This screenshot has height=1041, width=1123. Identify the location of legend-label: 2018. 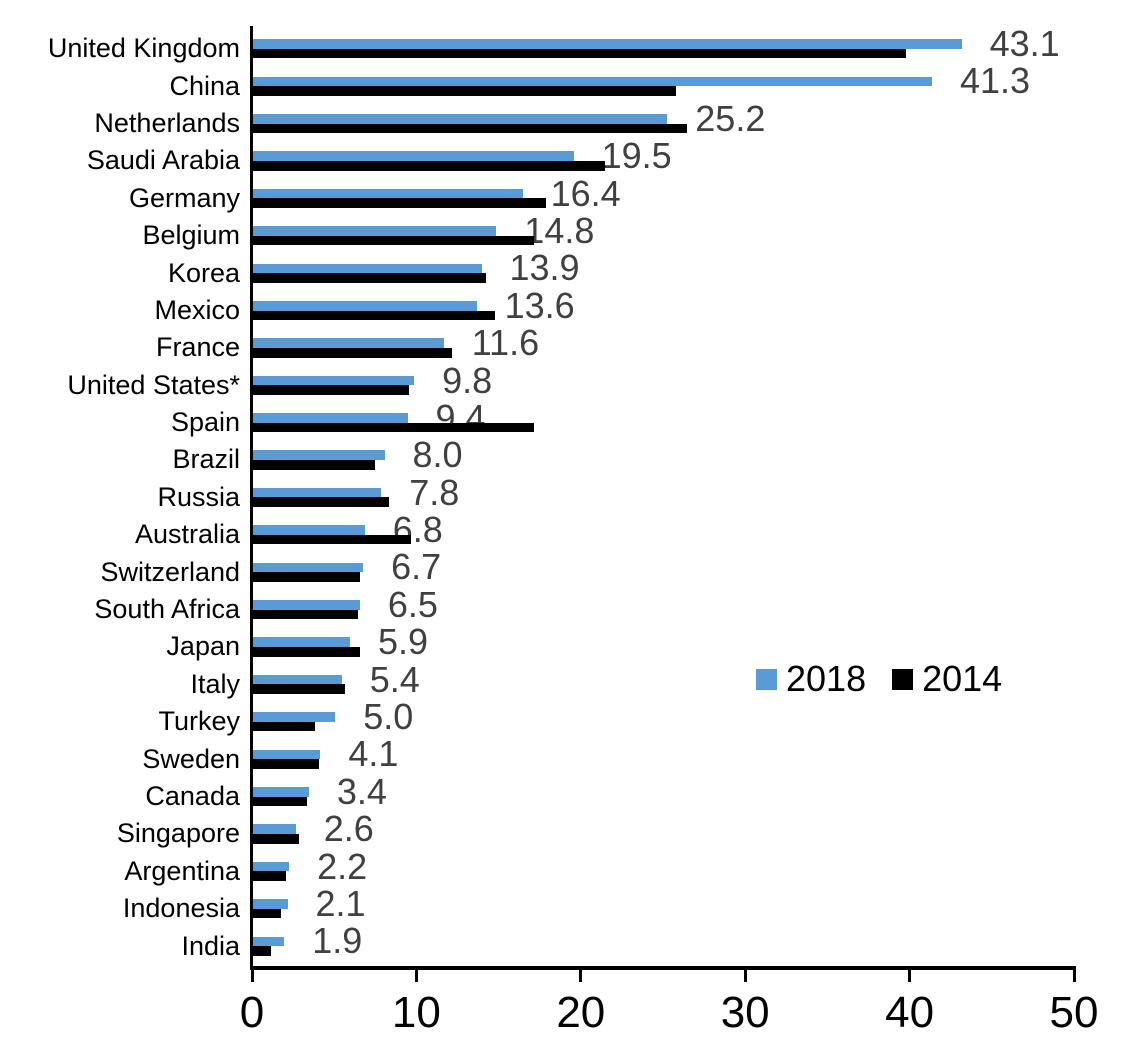
(826, 678).